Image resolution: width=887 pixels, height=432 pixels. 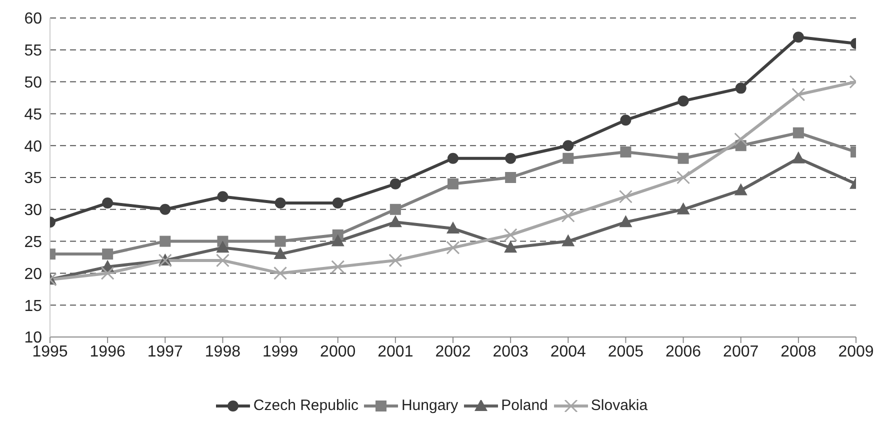 I want to click on y-tick-label: 20, so click(x=33, y=274).